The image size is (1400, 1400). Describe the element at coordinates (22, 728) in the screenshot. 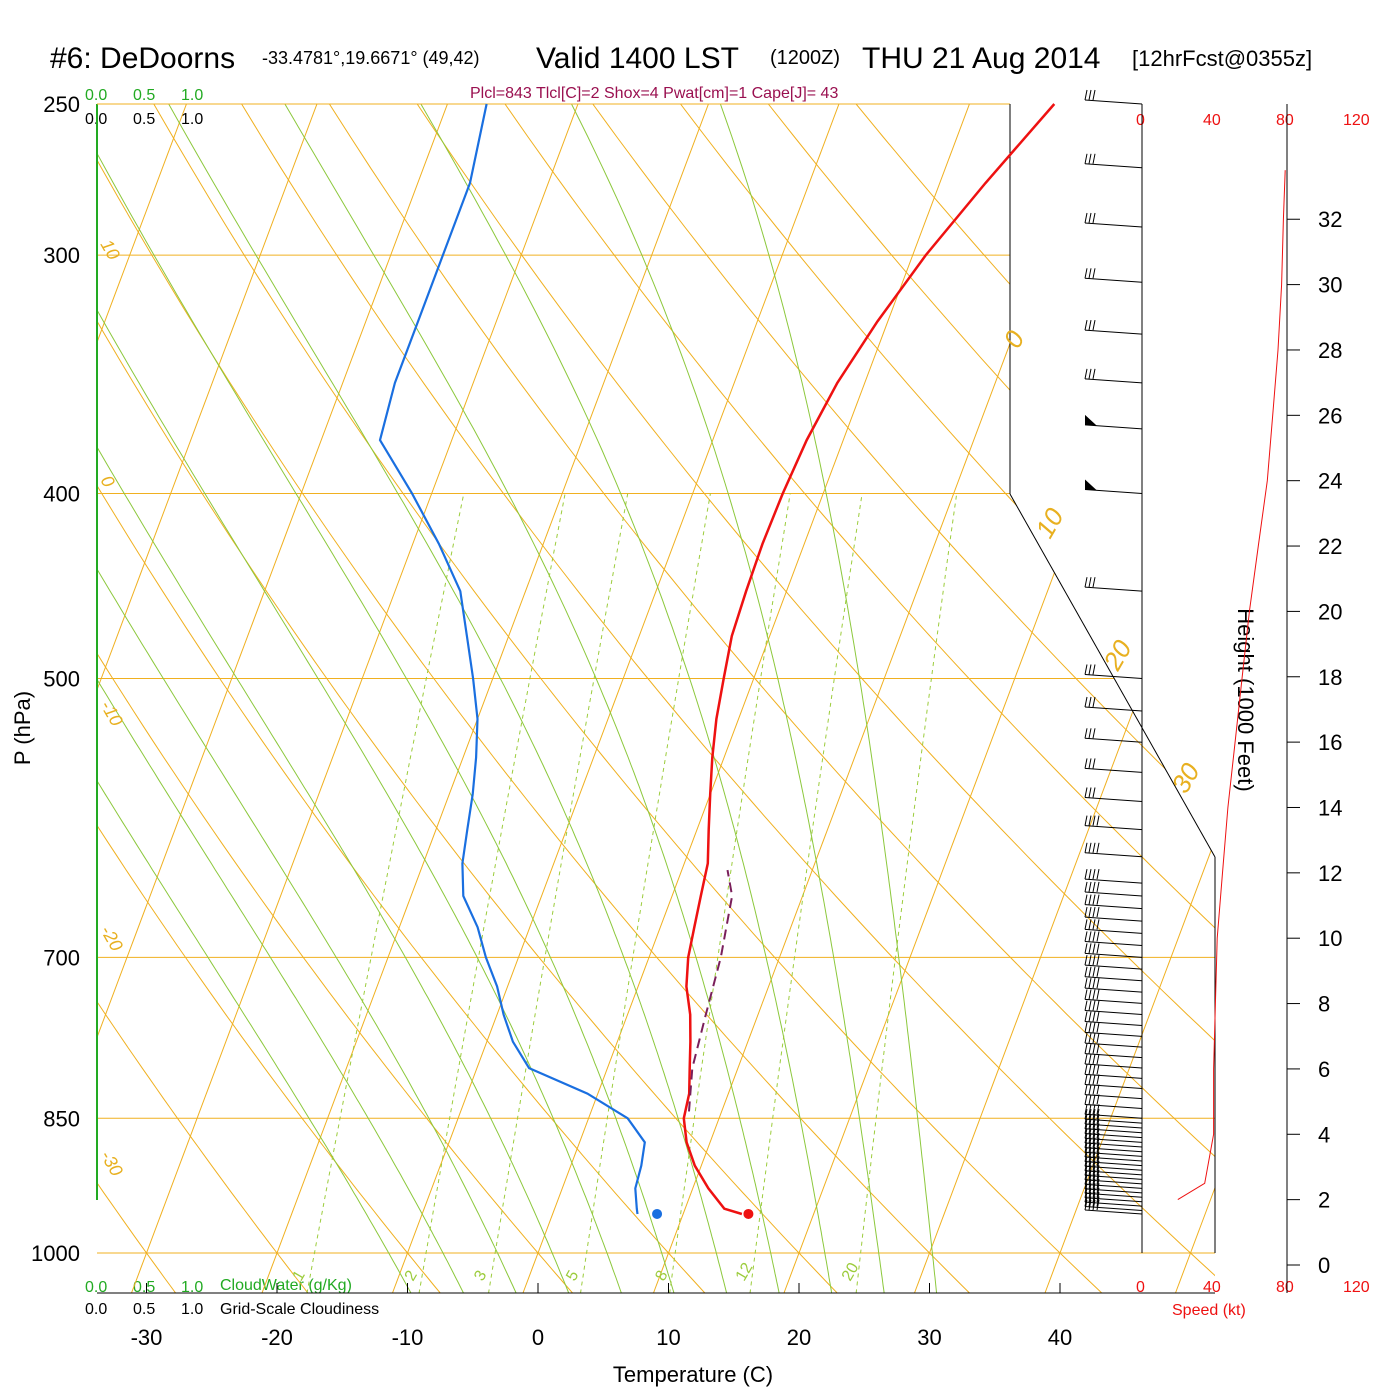

I see `y-axis-title: P (hPa)` at that location.